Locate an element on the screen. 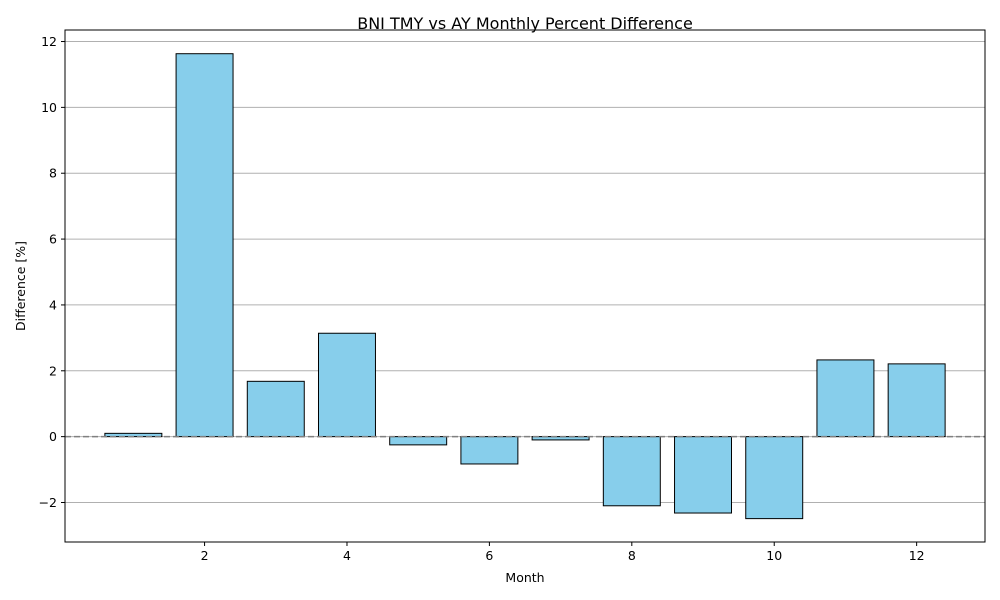  y-axis-ticks: −2 0 2 4 6 8 10 12 is located at coordinates (52, 272).